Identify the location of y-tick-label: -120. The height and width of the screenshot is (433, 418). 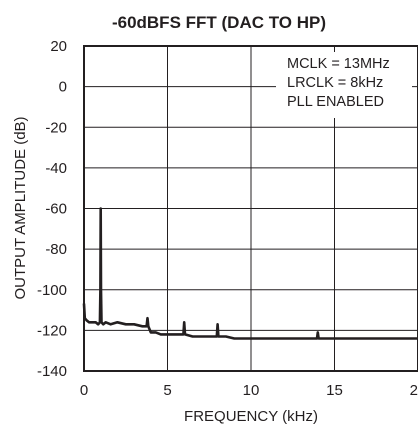
(52, 330).